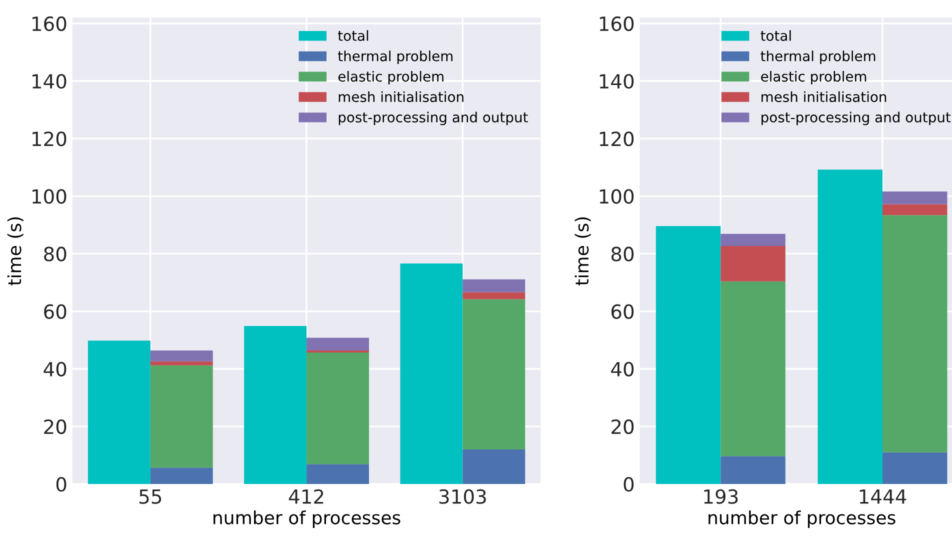 The width and height of the screenshot is (952, 536). Describe the element at coordinates (883, 496) in the screenshot. I see `x-tick-label: 1444` at that location.